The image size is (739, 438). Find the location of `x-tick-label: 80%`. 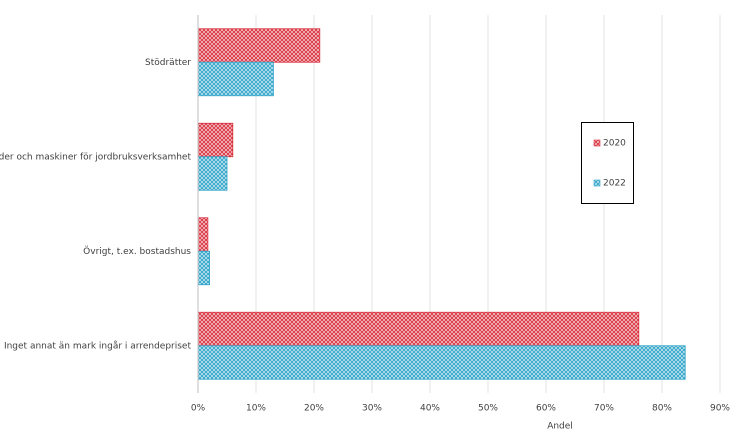

x-tick-label: 80% is located at coordinates (662, 409).